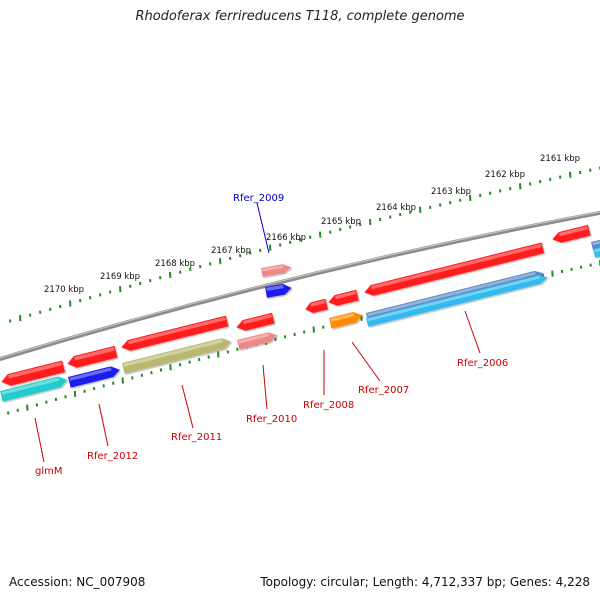 This screenshot has width=600, height=600. I want to click on gene-label: Rfer_2006, so click(482, 363).